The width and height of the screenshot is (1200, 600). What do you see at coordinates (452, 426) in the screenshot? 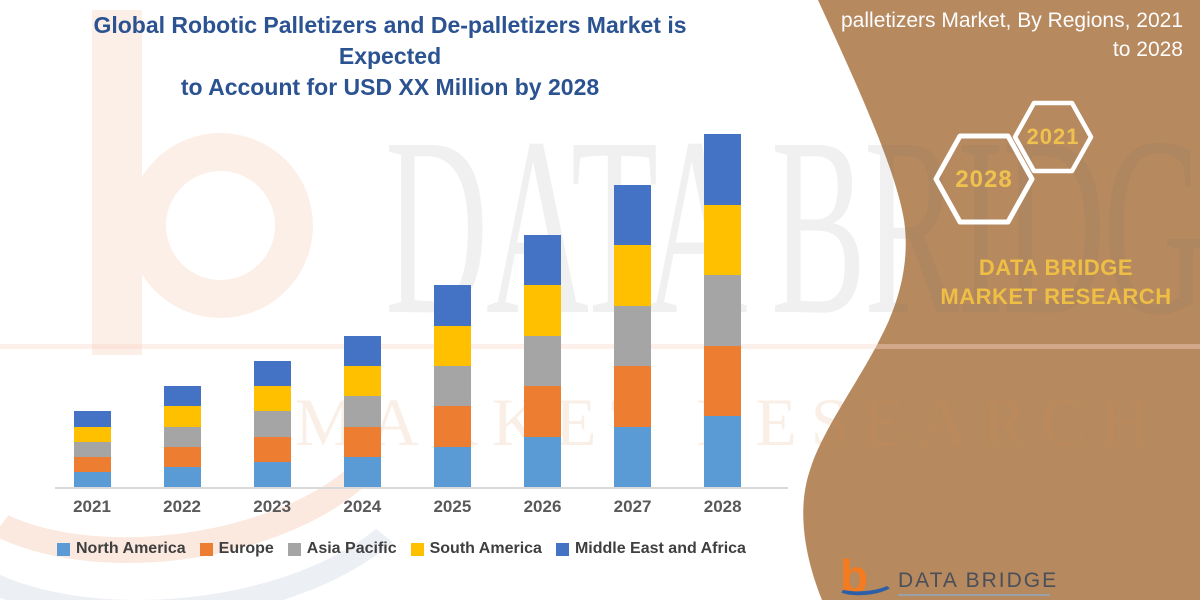
I see `bar-segment-europe-2025` at bounding box center [452, 426].